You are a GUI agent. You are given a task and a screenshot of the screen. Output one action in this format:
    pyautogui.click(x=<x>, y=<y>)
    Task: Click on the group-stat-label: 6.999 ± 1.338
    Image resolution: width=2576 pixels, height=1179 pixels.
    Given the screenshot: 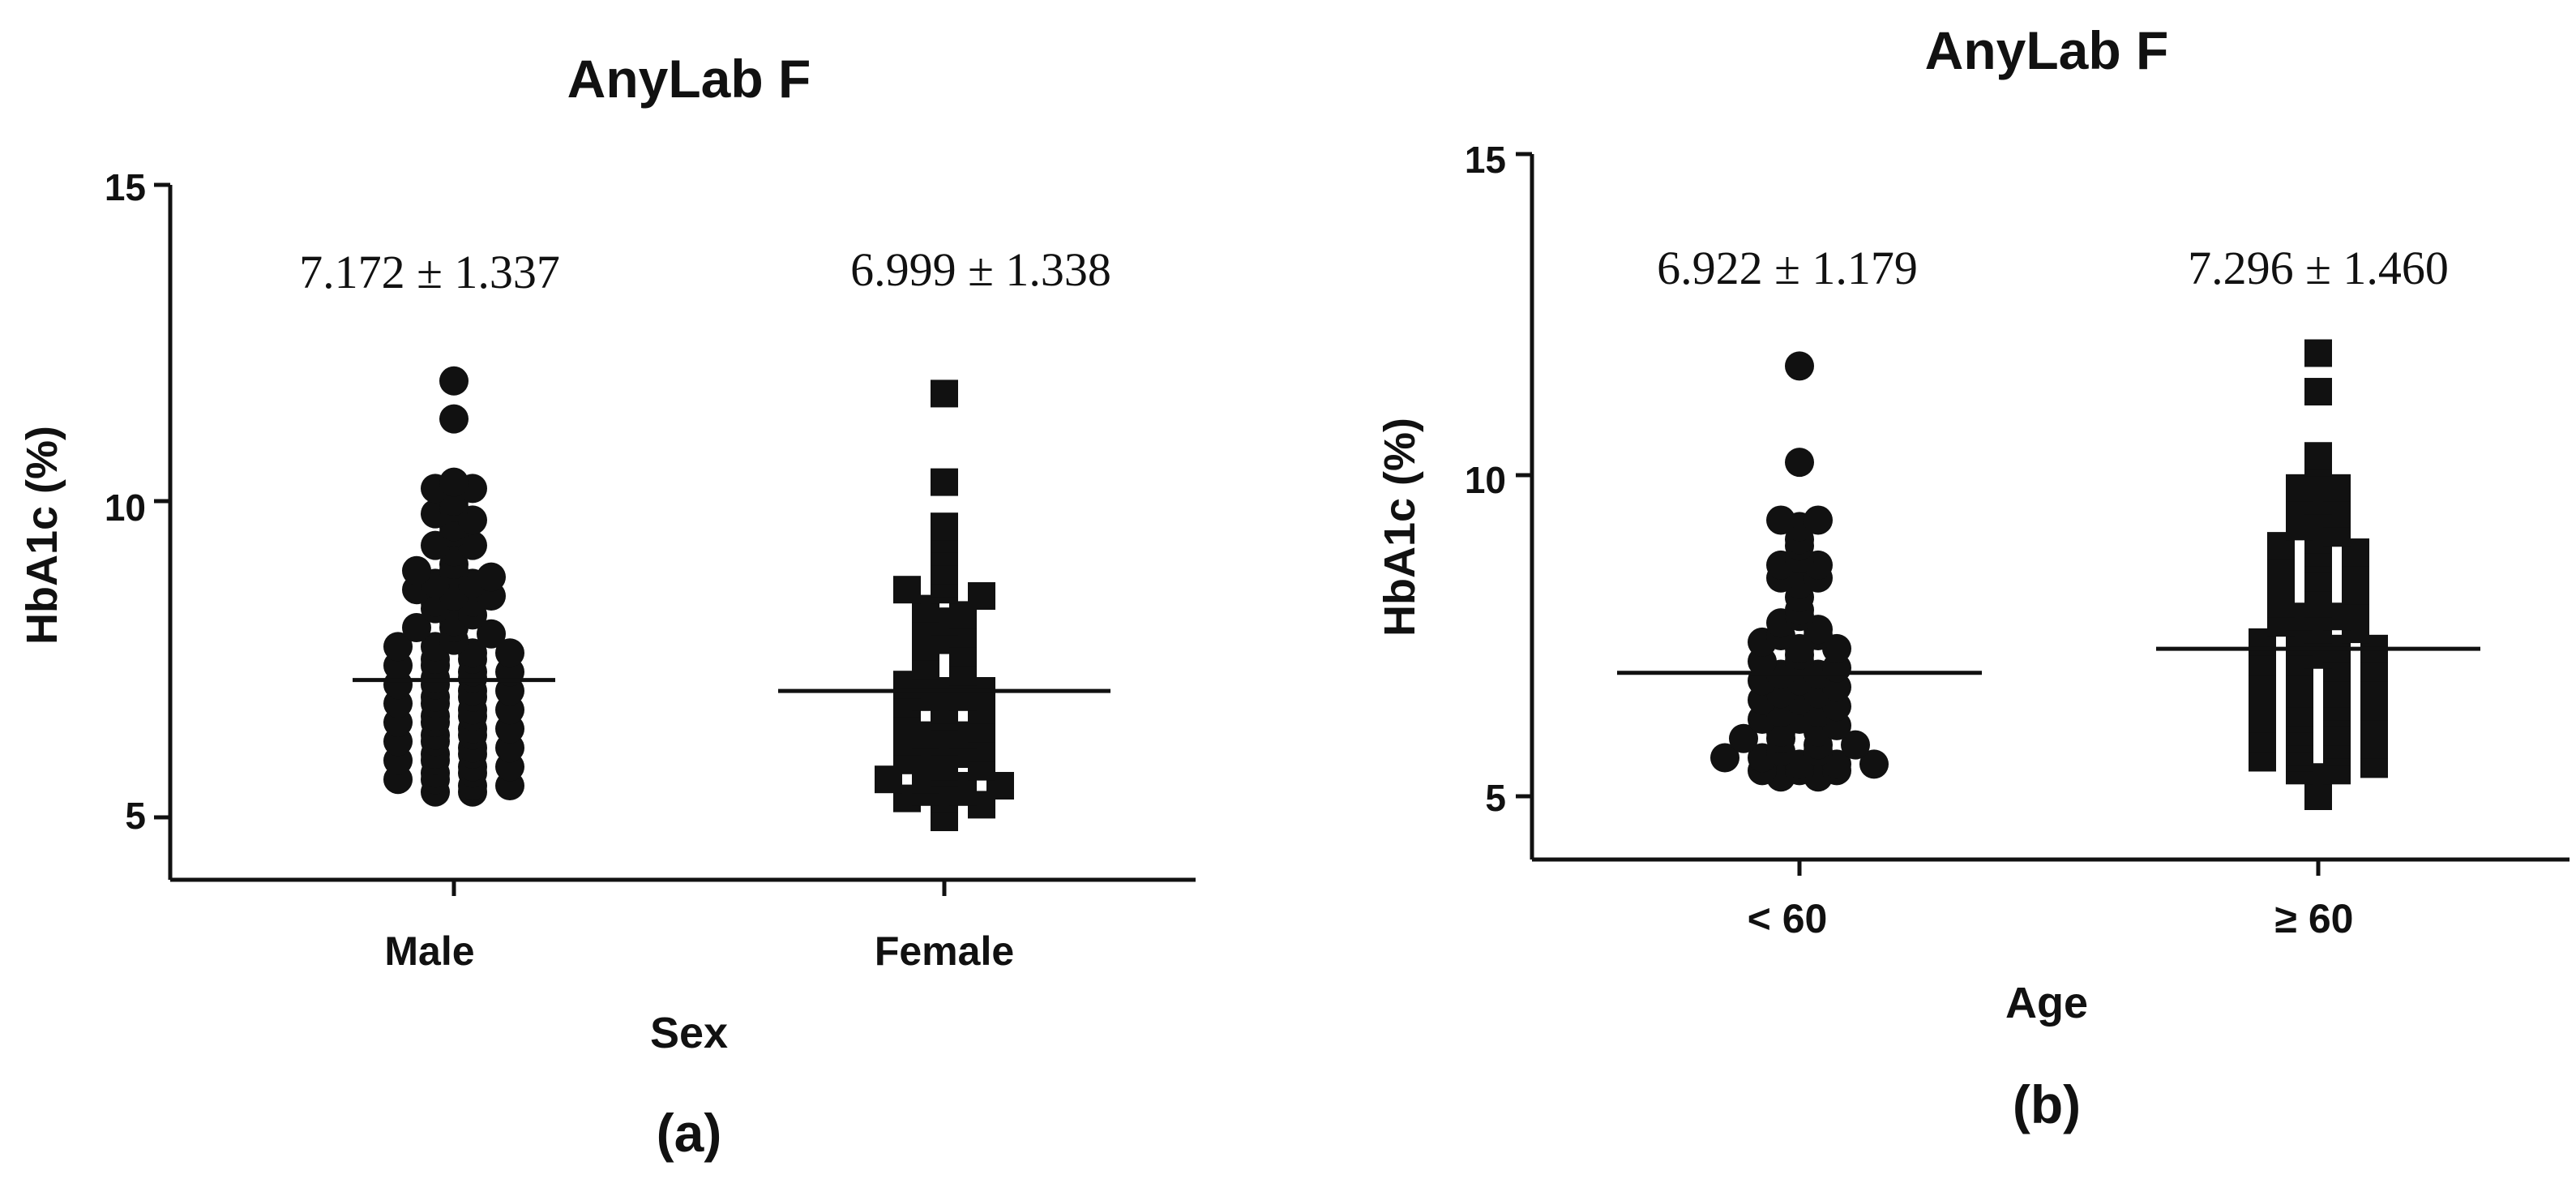 What is the action you would take?
    pyautogui.click(x=980, y=269)
    